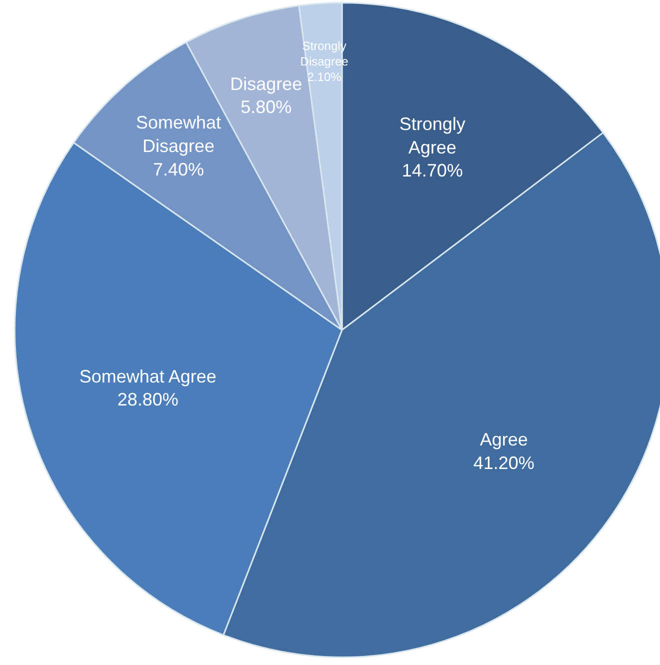 The image size is (660, 665). What do you see at coordinates (147, 376) in the screenshot?
I see `slice-label: Somewhat Agree` at bounding box center [147, 376].